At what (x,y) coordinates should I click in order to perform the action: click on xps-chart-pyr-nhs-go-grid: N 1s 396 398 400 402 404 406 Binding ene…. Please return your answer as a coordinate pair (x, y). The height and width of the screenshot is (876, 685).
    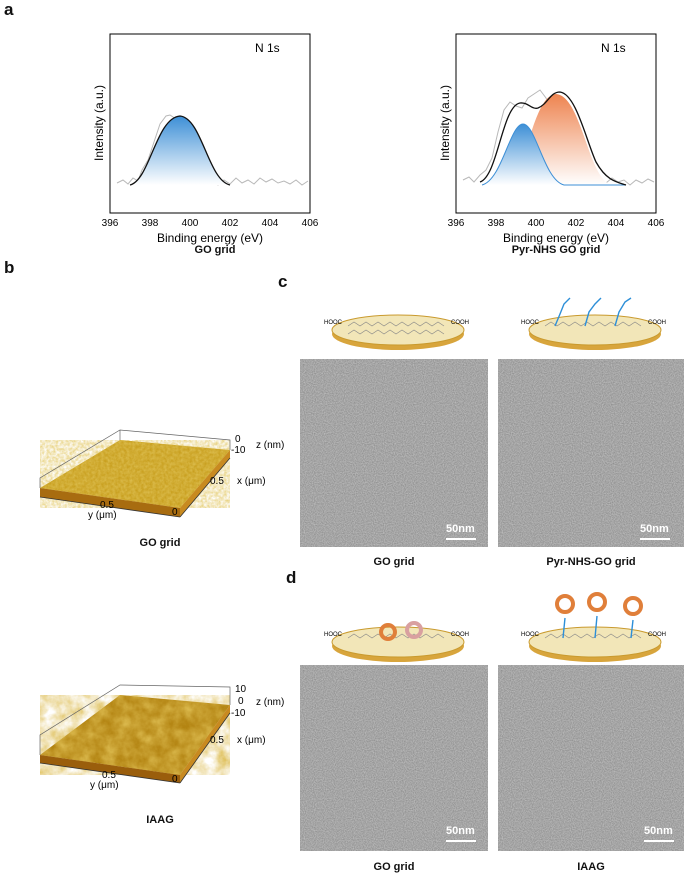
    Looking at the image, I should click on (551, 139).